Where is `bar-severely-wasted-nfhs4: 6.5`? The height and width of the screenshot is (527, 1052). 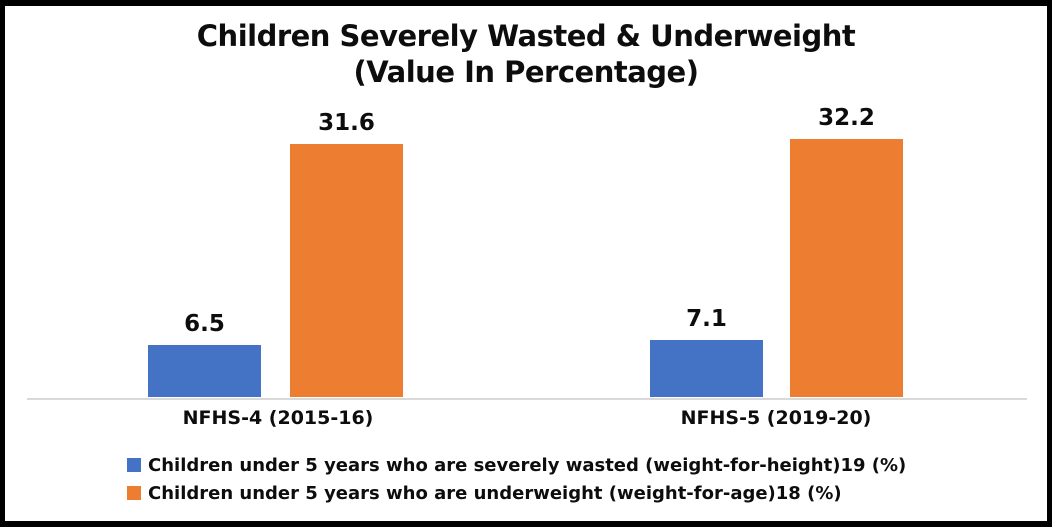
bar-severely-wasted-nfhs4: 6.5 is located at coordinates (204, 354).